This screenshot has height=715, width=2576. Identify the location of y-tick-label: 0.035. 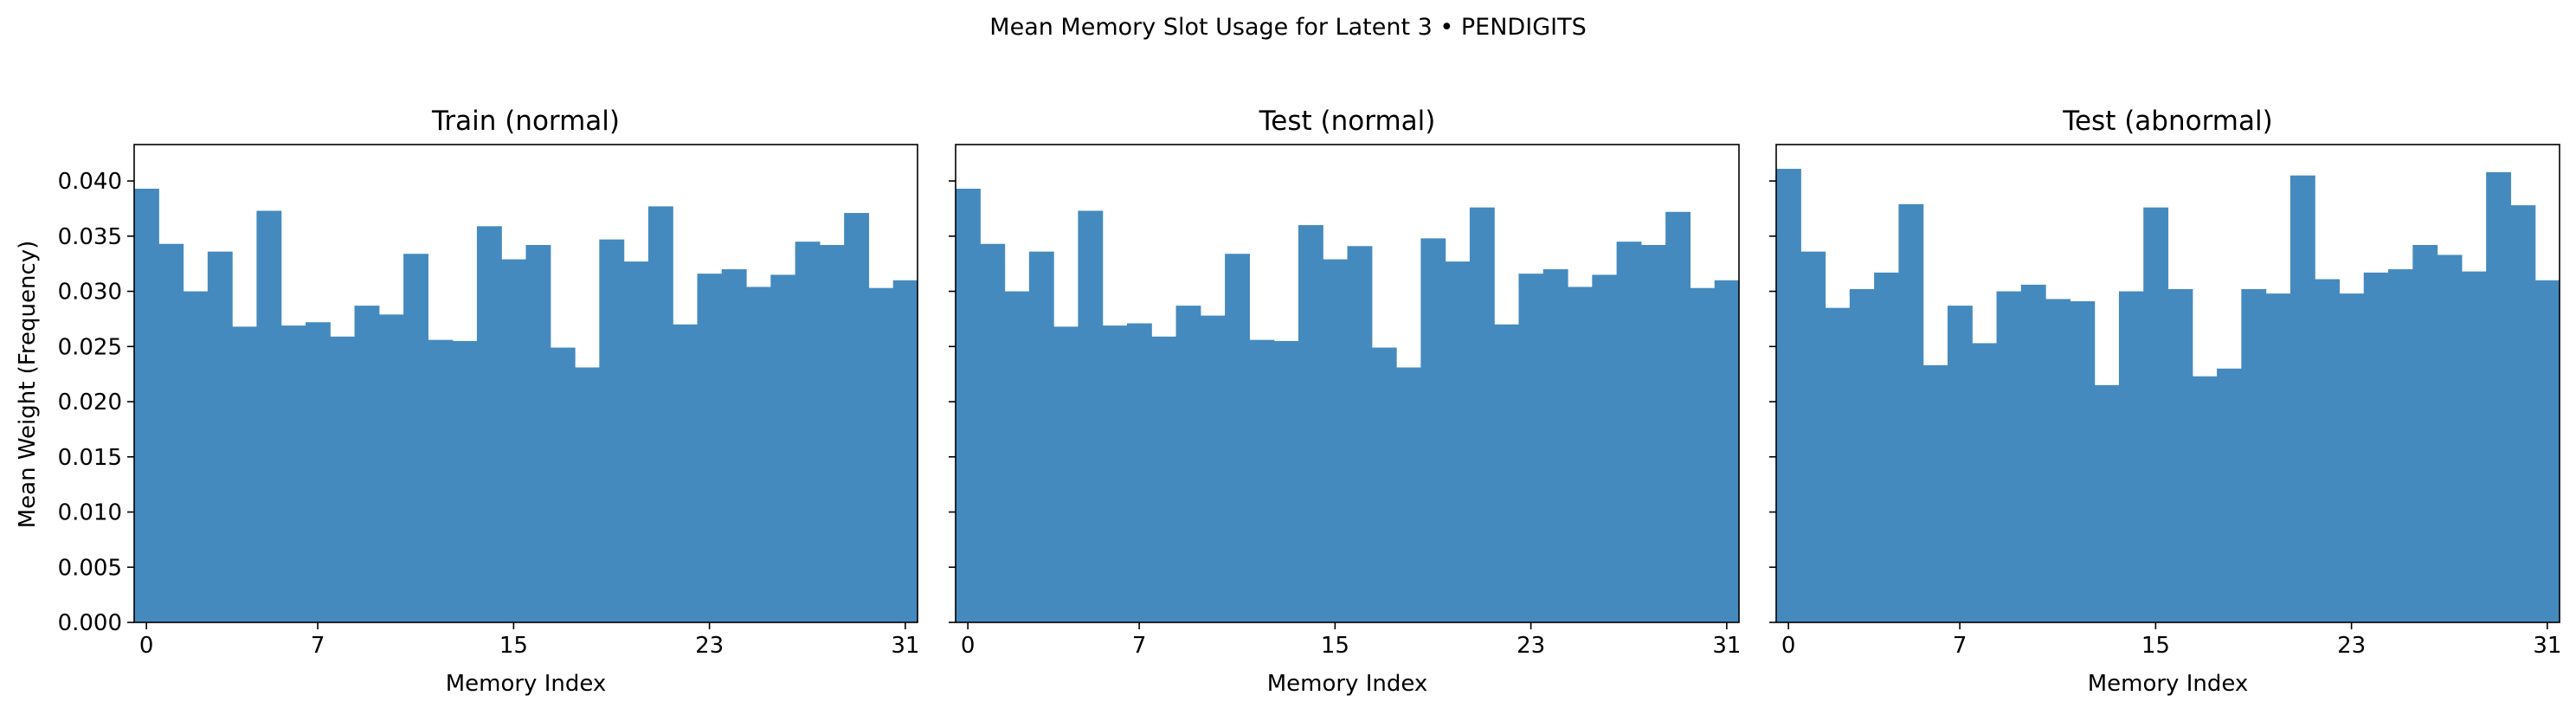
(90, 237).